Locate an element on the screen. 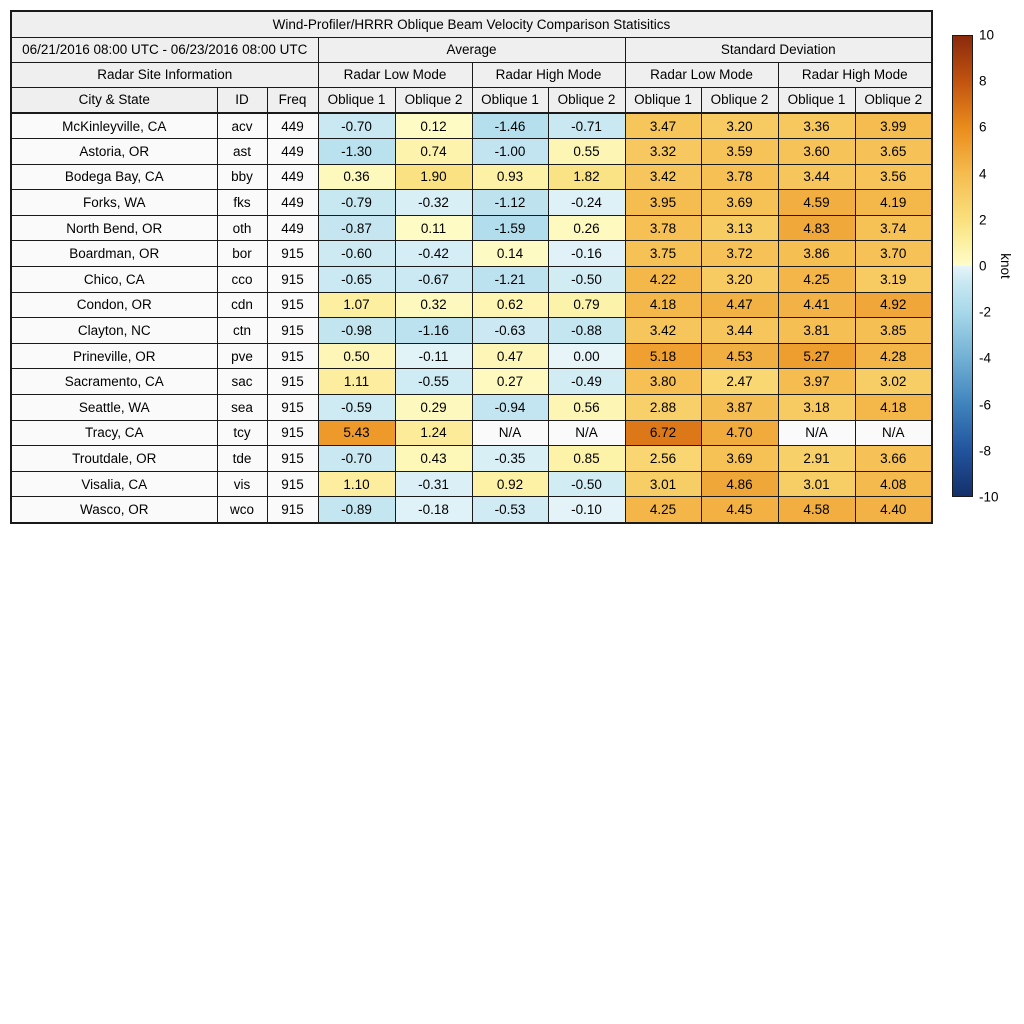  cell-std-low-oblique1: 2.56 is located at coordinates (663, 458).